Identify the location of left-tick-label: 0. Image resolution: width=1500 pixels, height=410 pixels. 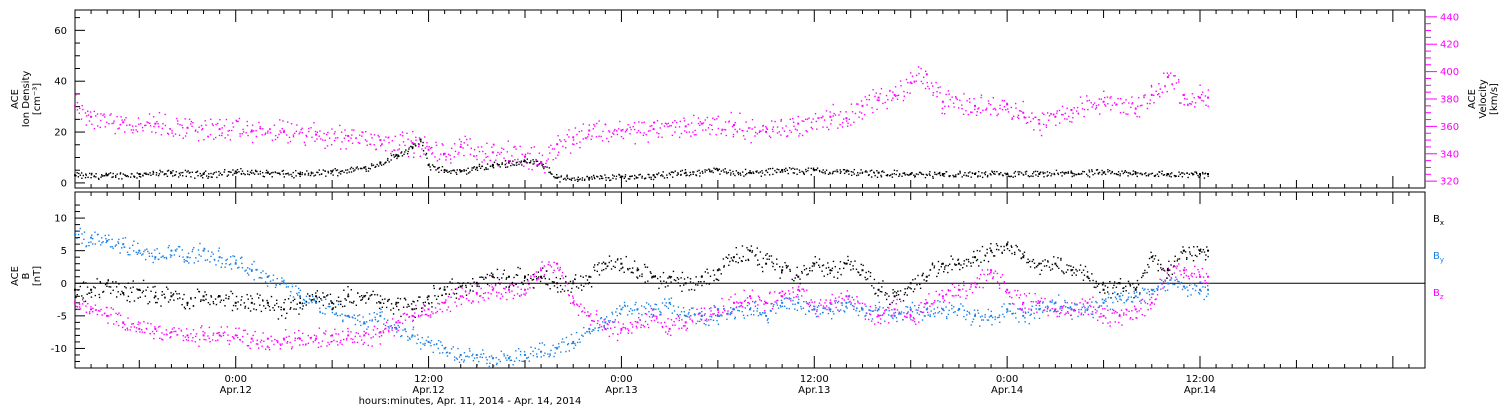
(64, 284).